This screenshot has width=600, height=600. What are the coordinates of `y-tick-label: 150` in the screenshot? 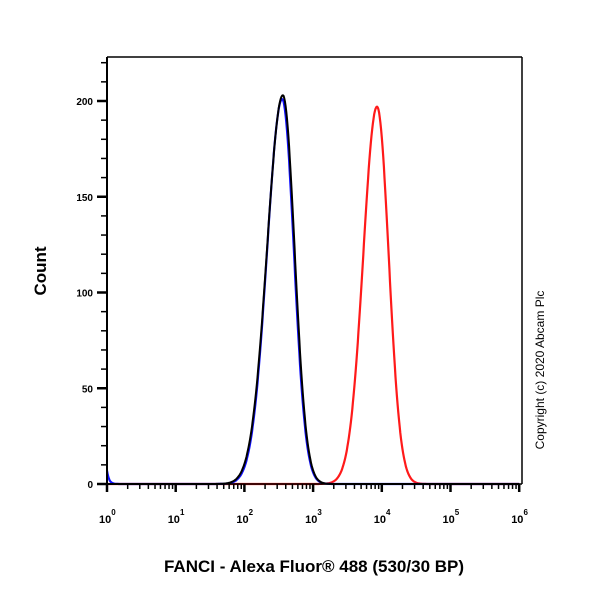 It's located at (84, 198).